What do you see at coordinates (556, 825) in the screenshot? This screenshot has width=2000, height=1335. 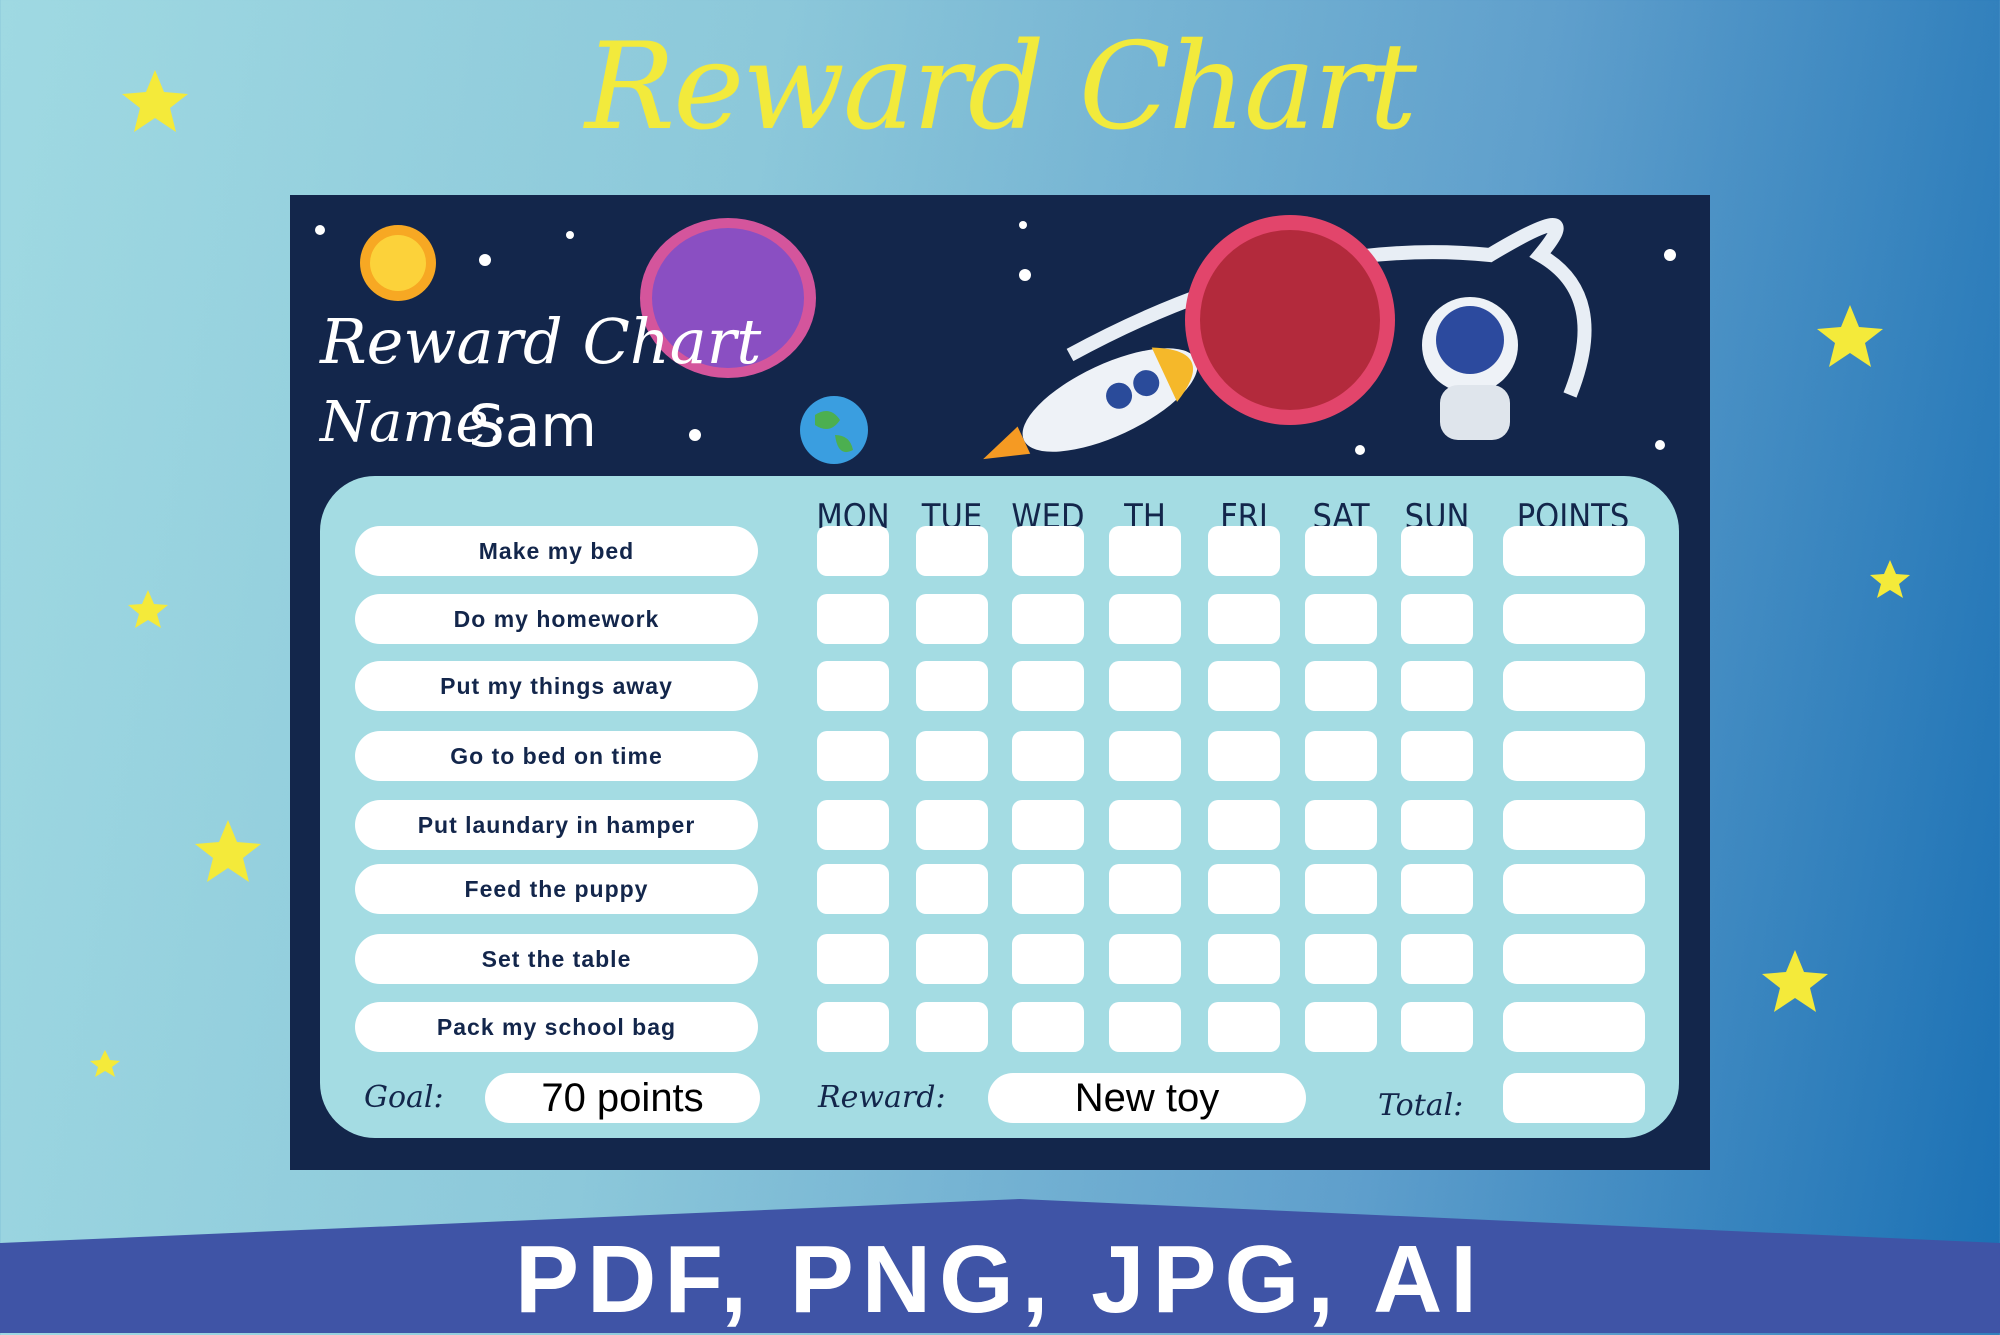 I see `task-label: Put laundary in hamper` at bounding box center [556, 825].